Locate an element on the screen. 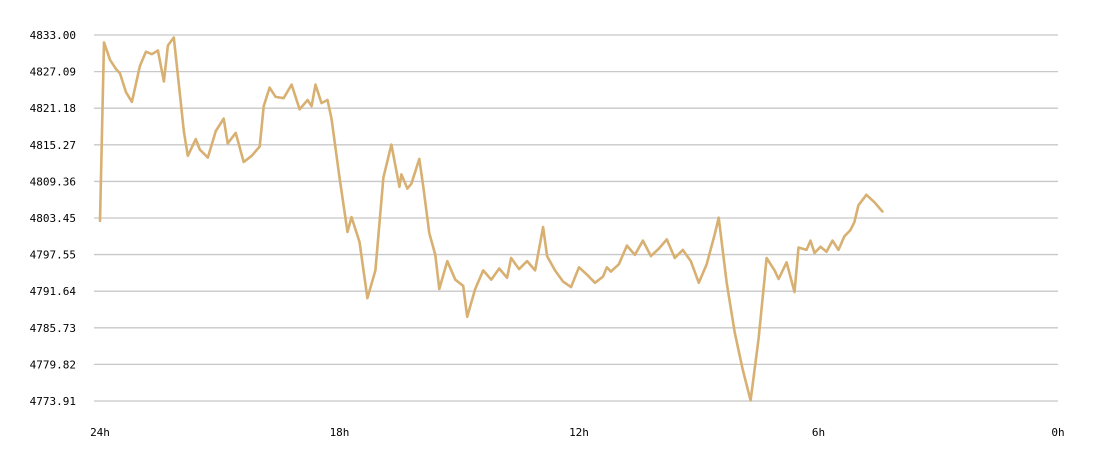 The image size is (1100, 462). y-tick-label: 4821.18 is located at coordinates (53, 108).